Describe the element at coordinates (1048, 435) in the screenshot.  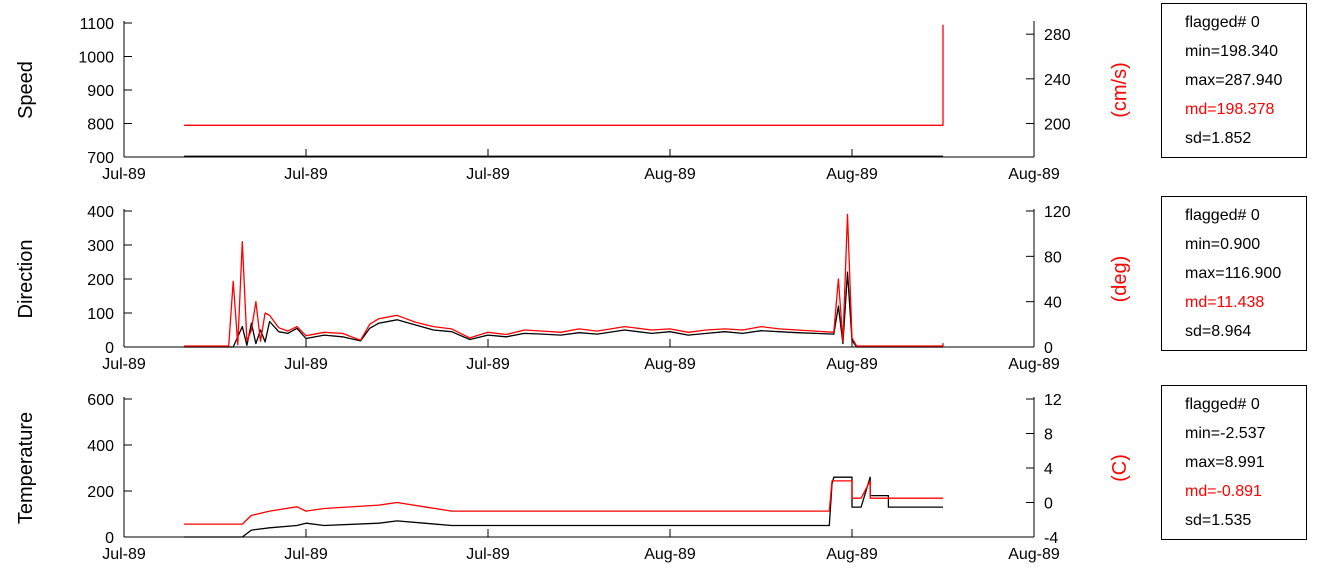
I see `temperature-right-tick-label: 8` at that location.